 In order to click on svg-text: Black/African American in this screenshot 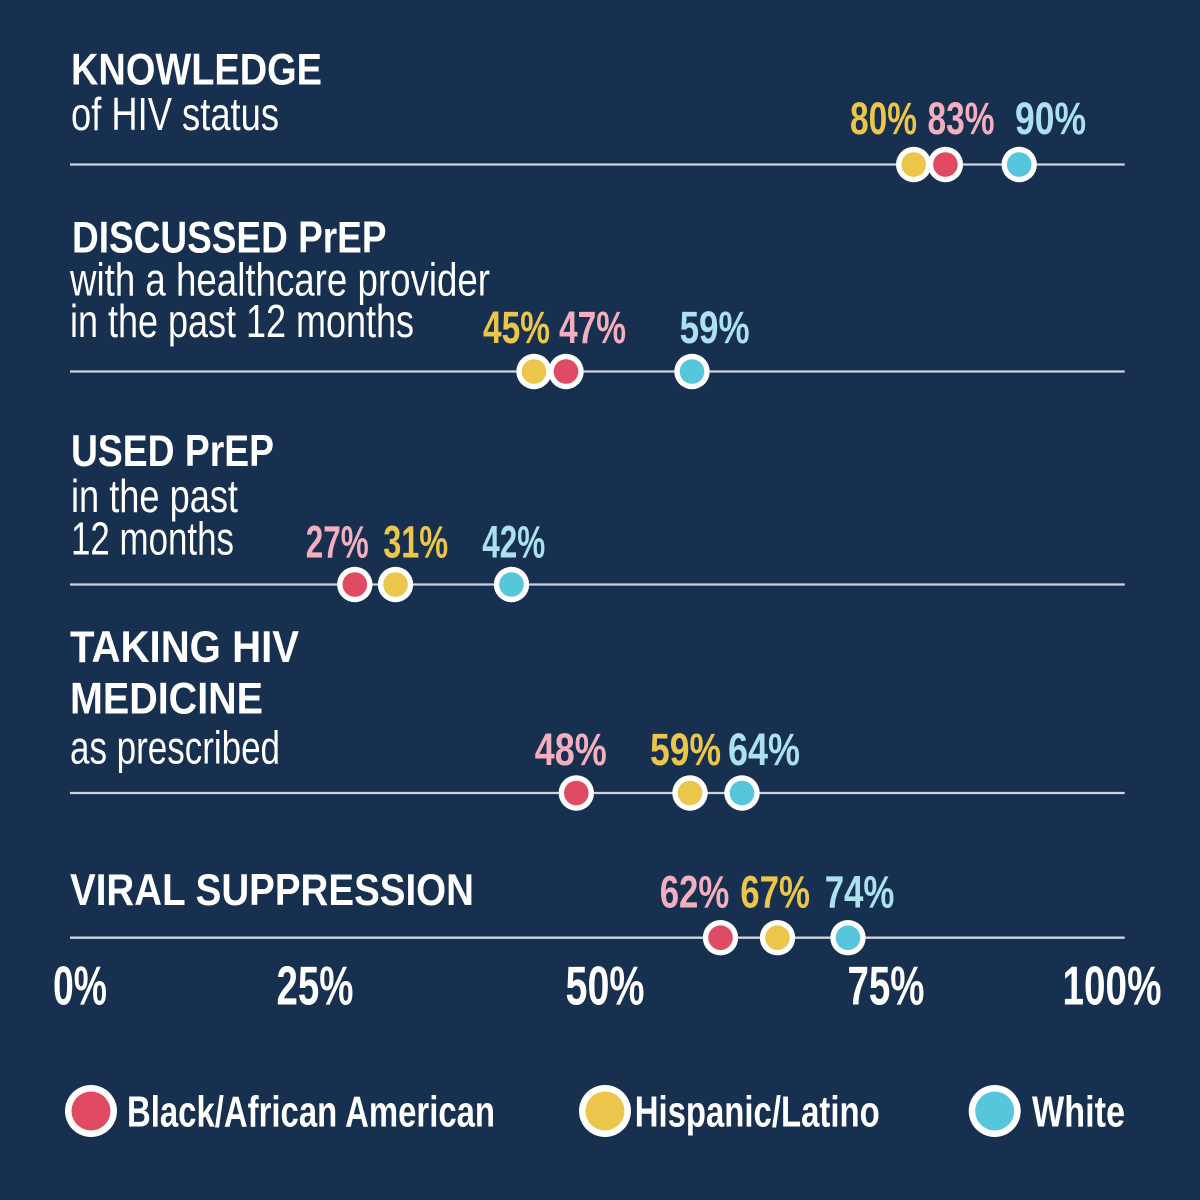, I will do `click(311, 1113)`.